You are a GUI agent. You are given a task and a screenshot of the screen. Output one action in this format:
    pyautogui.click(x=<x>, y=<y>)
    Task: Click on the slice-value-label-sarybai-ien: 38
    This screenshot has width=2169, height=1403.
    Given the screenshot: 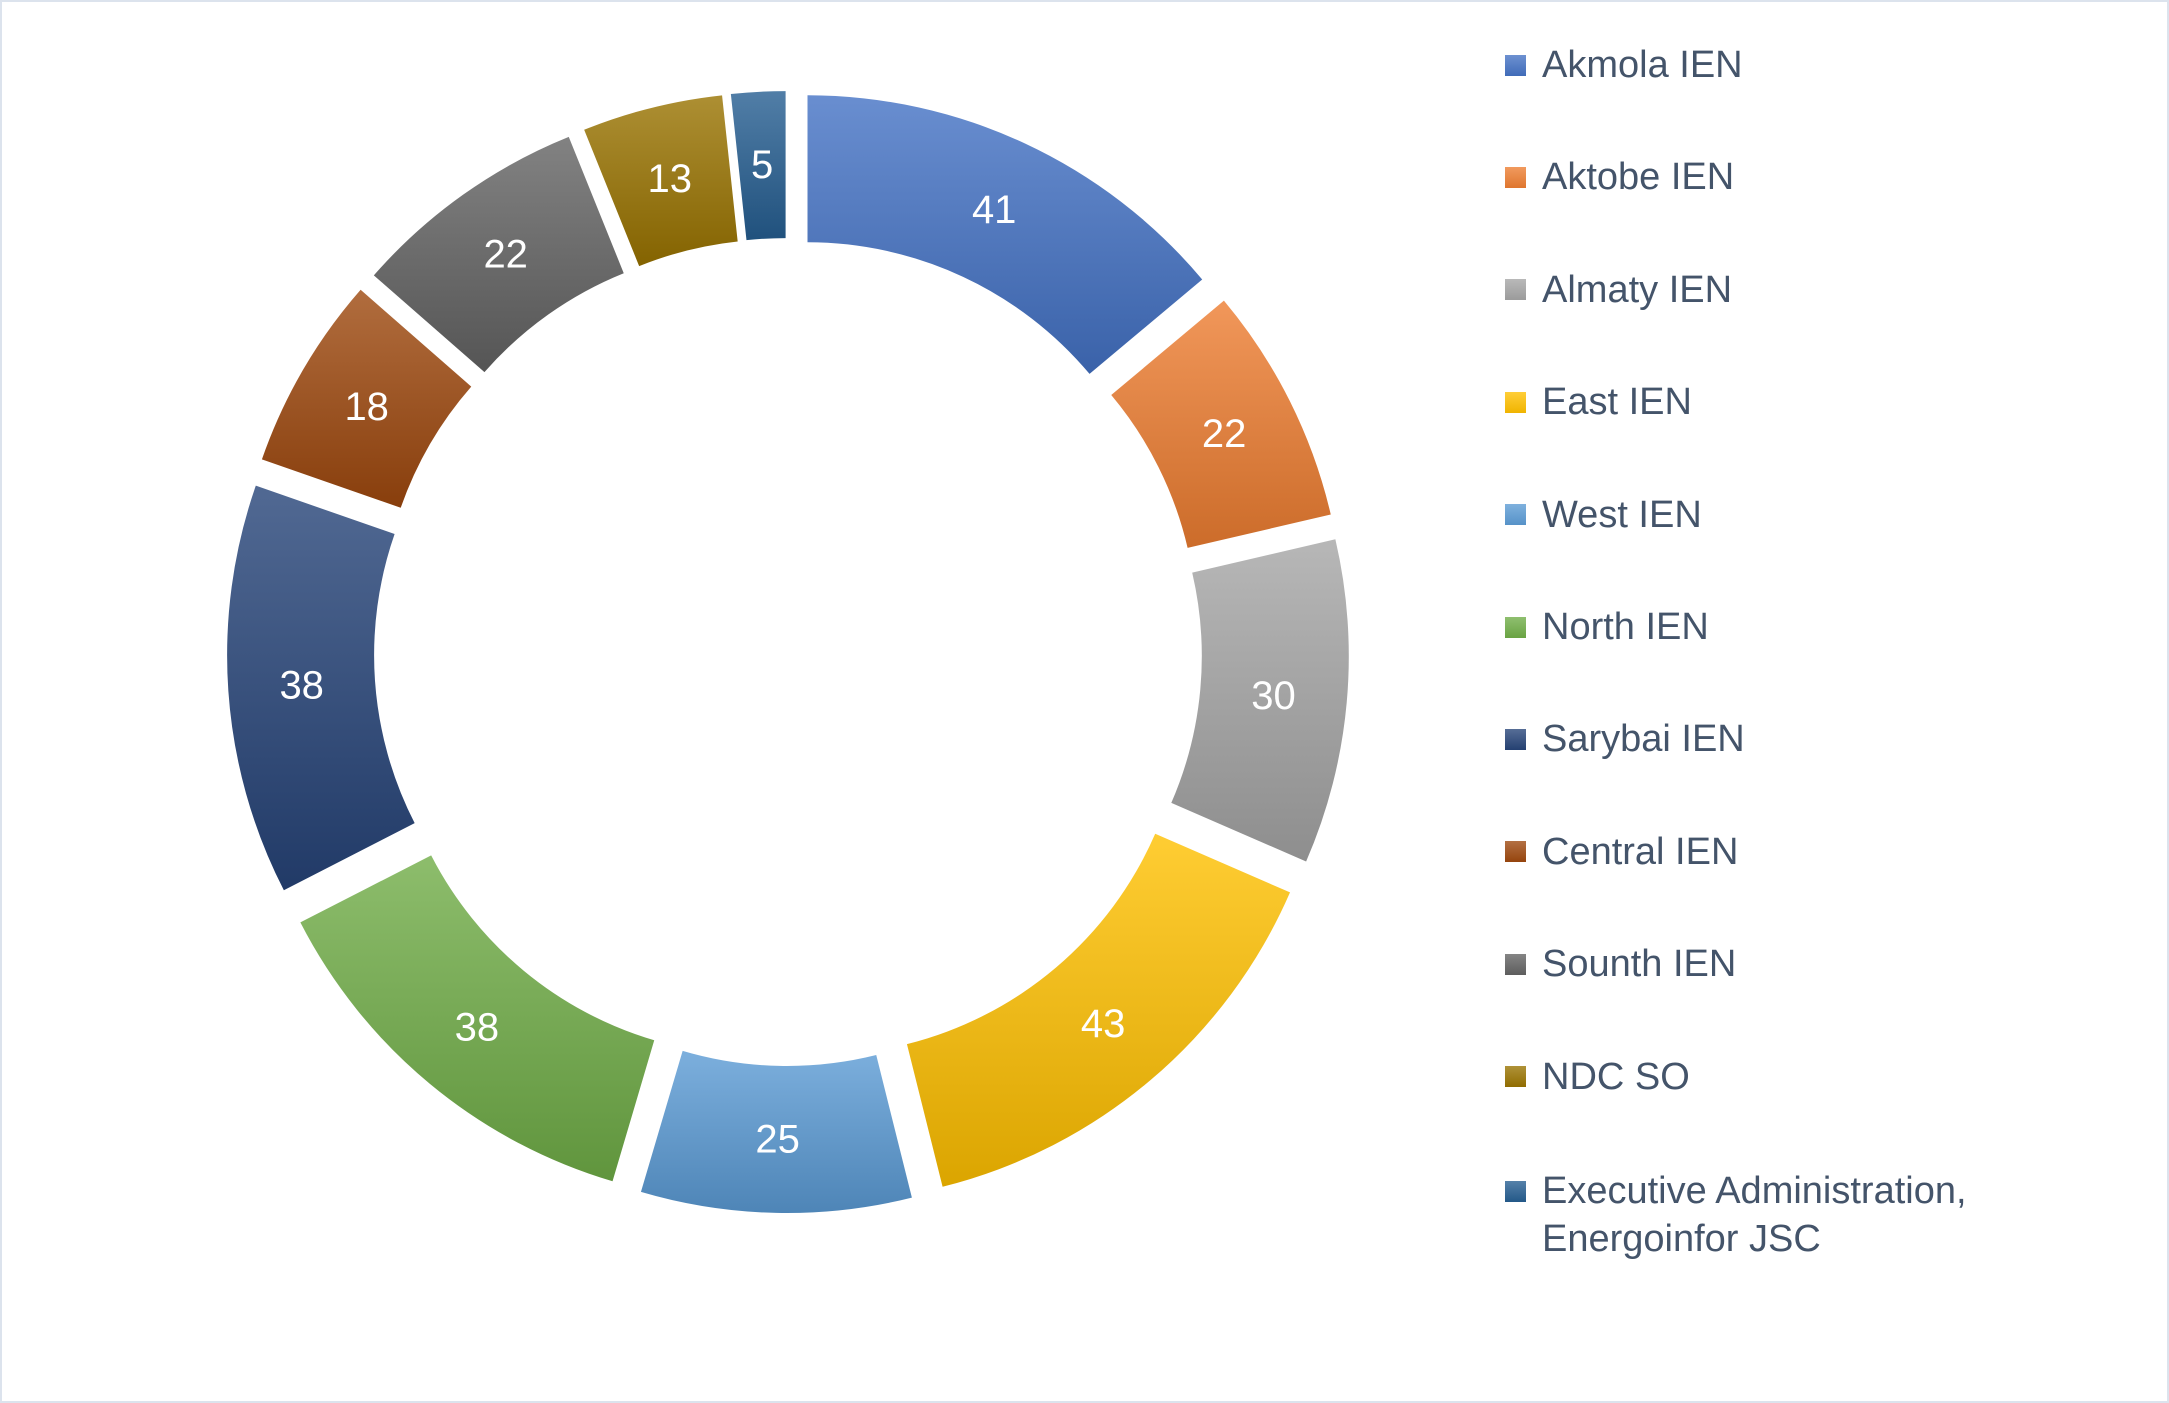 What is the action you would take?
    pyautogui.click(x=301, y=686)
    